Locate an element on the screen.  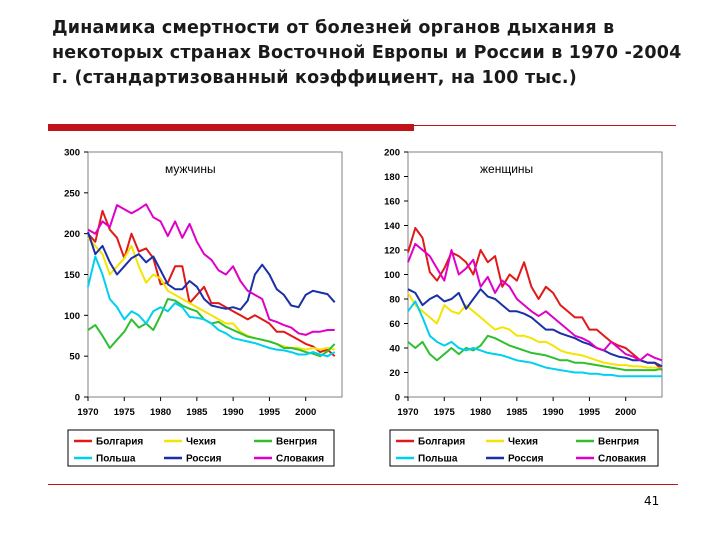
footer-divider is located at coordinates (363, 484).